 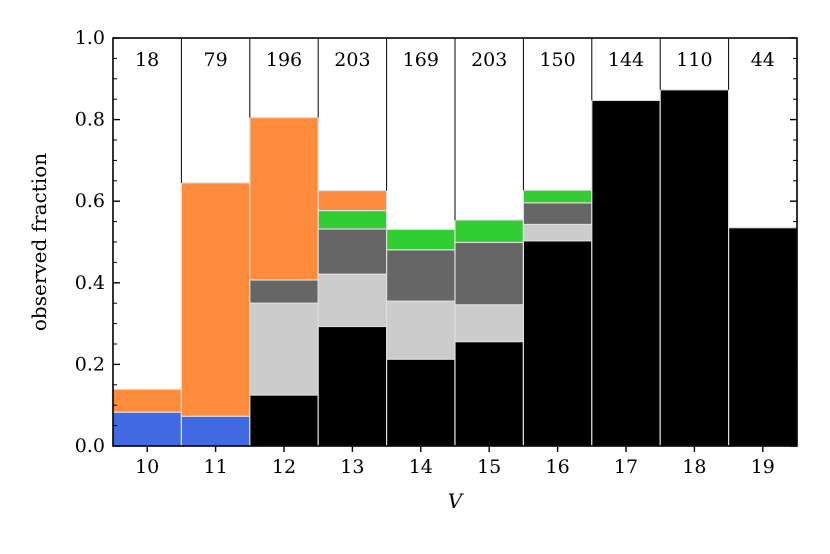 I want to click on bar-segment-12-s2, so click(x=284, y=349).